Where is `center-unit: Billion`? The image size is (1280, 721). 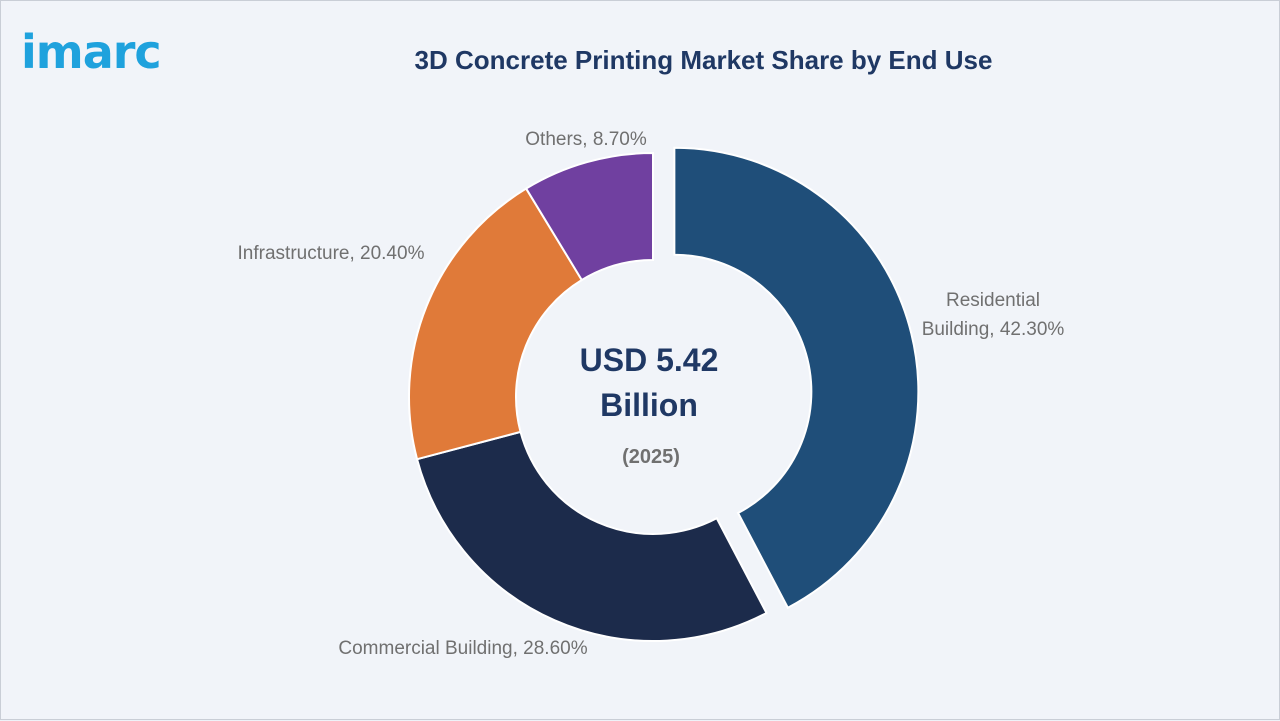 center-unit: Billion is located at coordinates (649, 405).